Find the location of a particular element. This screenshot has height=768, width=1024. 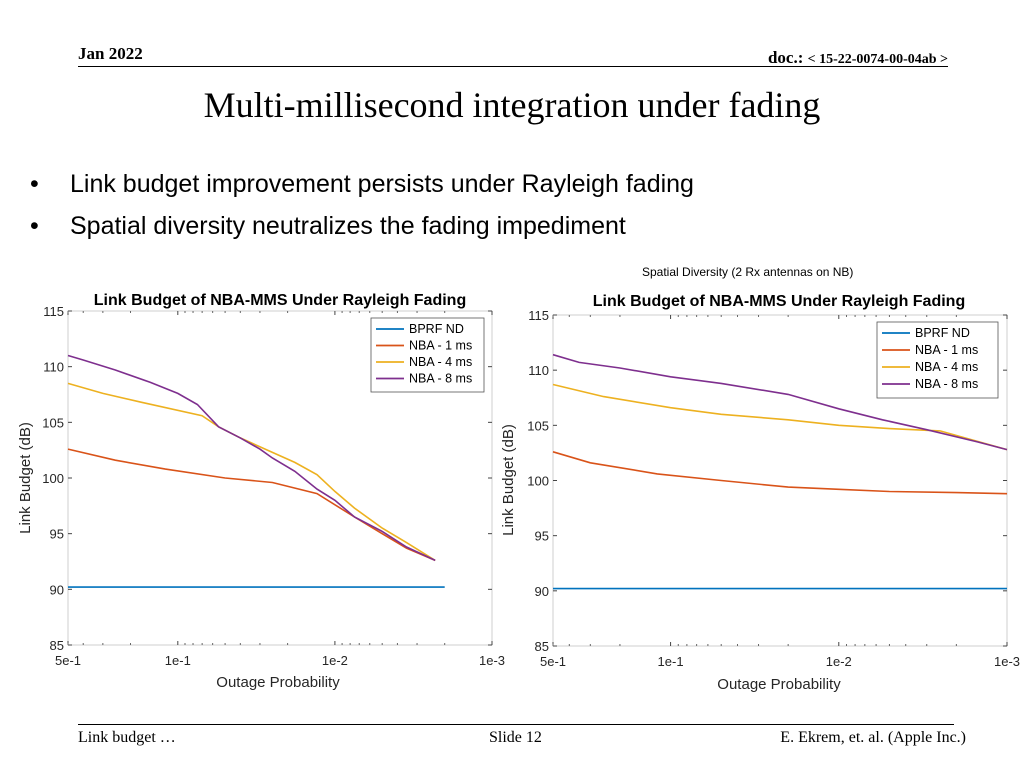

header-doc: doc.: < 15-22-0074-00-04ab > is located at coordinates (858, 58).